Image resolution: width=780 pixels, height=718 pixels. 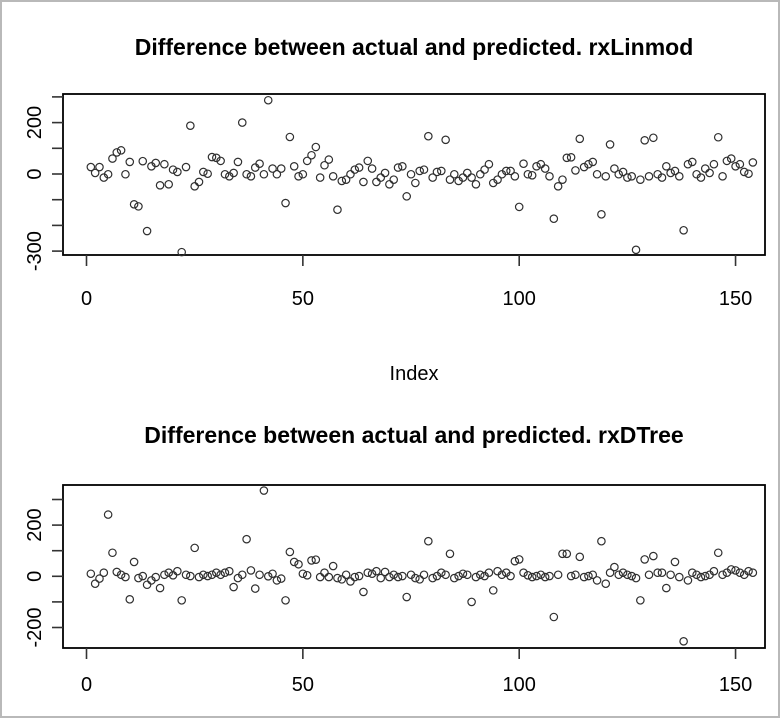 I want to click on y-tick-label: -300, so click(x=35, y=251).